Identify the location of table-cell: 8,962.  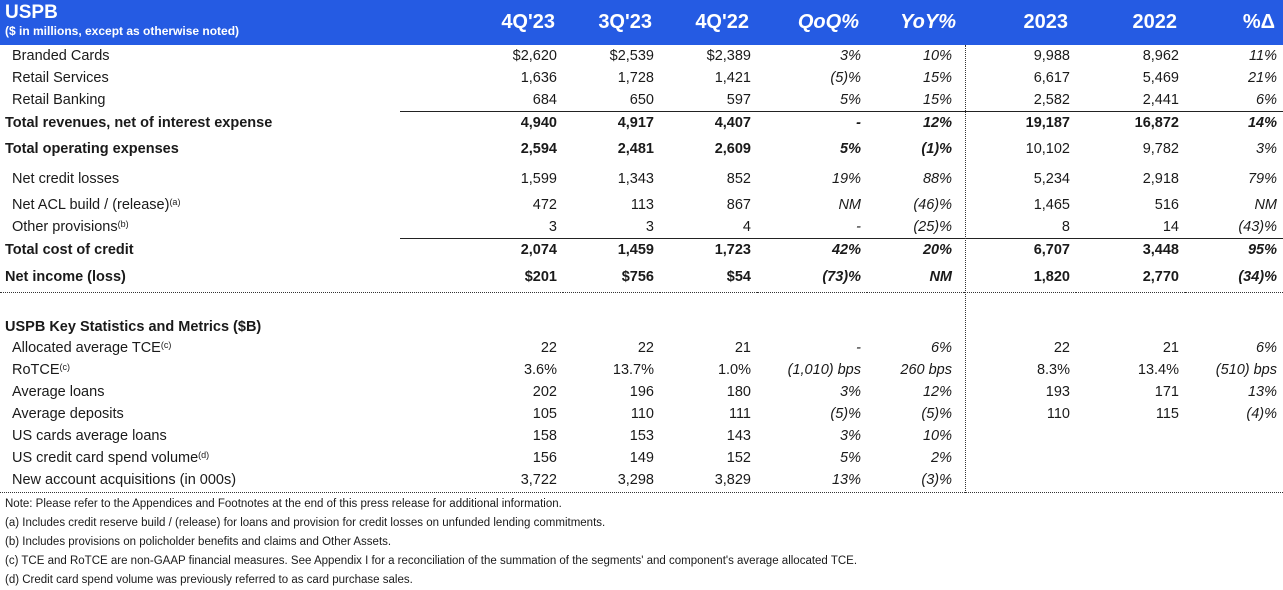
(1160, 56).